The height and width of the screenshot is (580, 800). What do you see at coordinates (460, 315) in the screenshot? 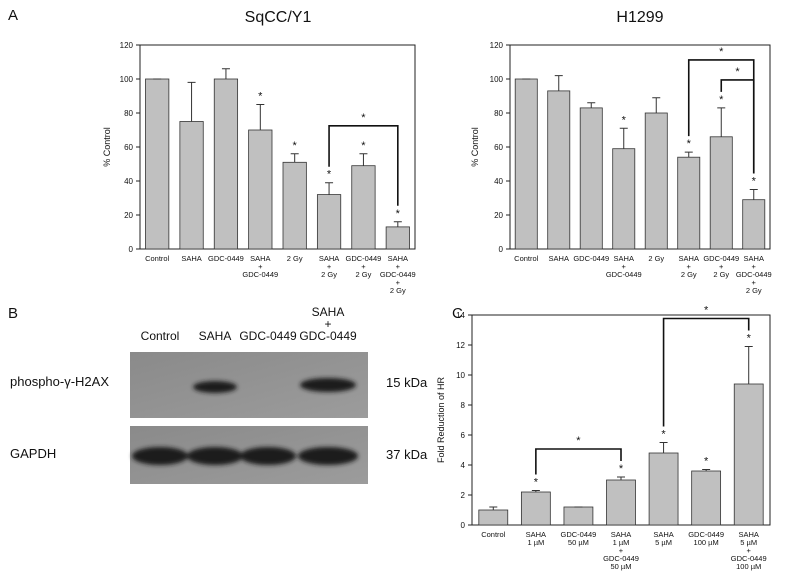
I see `y-tick-label: 14` at bounding box center [460, 315].